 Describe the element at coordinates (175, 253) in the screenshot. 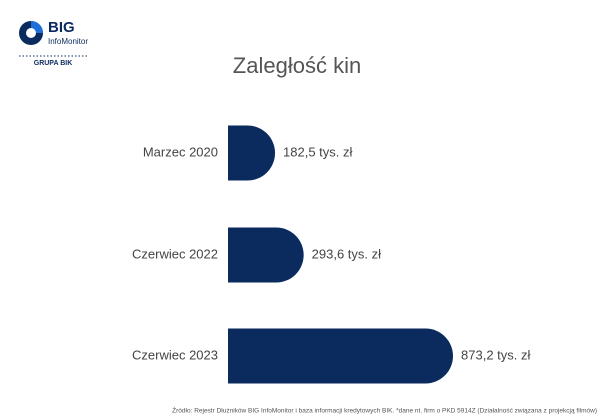

I see `category-label: Czerwiec 2022` at that location.